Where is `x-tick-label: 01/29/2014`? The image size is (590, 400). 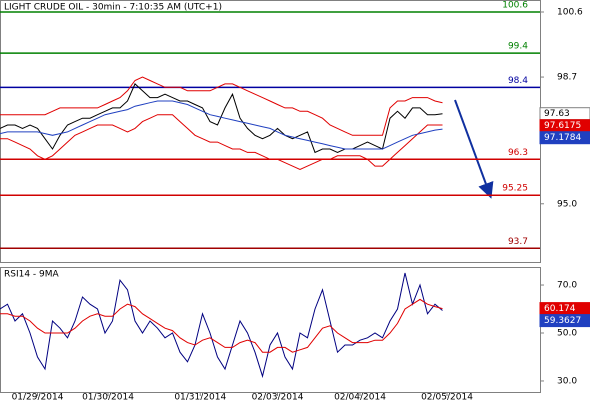
x-tick-label: 01/29/2014 is located at coordinates (38, 396).